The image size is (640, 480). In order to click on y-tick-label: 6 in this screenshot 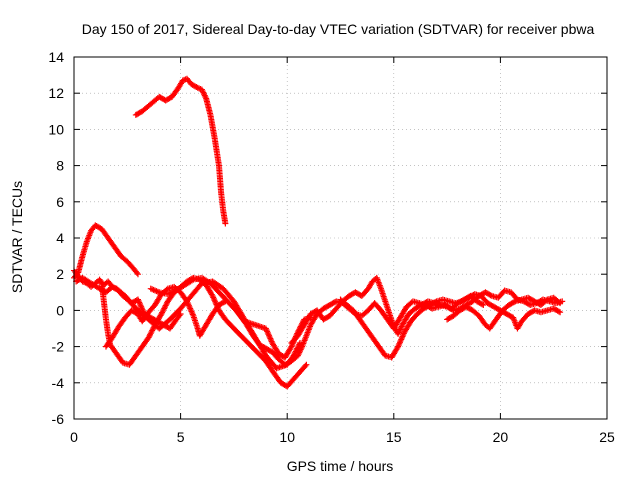, I will do `click(60, 202)`.